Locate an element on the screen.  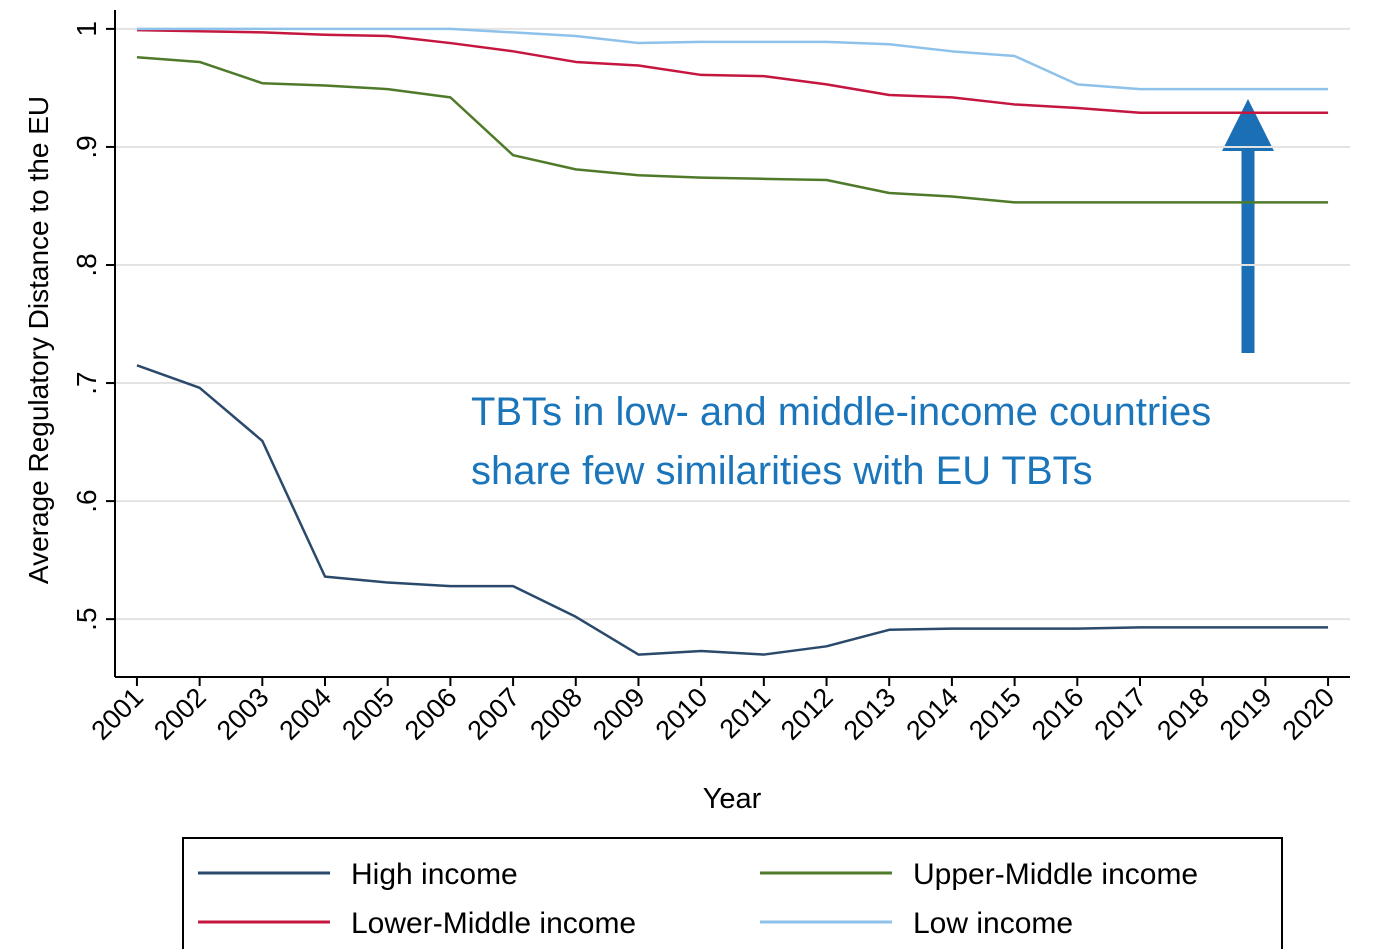
y-tick-label: .6 is located at coordinates (86, 500).